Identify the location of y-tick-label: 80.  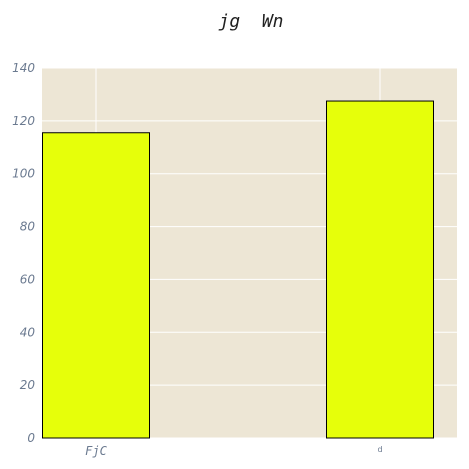
(28, 227).